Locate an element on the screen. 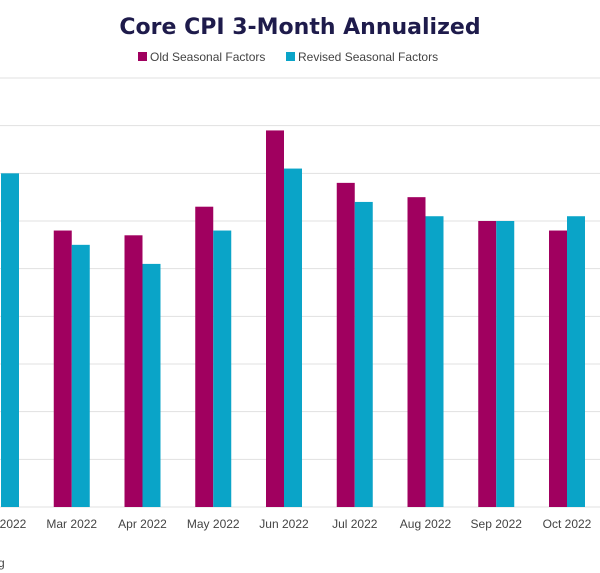 Image resolution: width=600 pixels, height=573 pixels. x-tick-label: Mar 2022 is located at coordinates (71, 524).